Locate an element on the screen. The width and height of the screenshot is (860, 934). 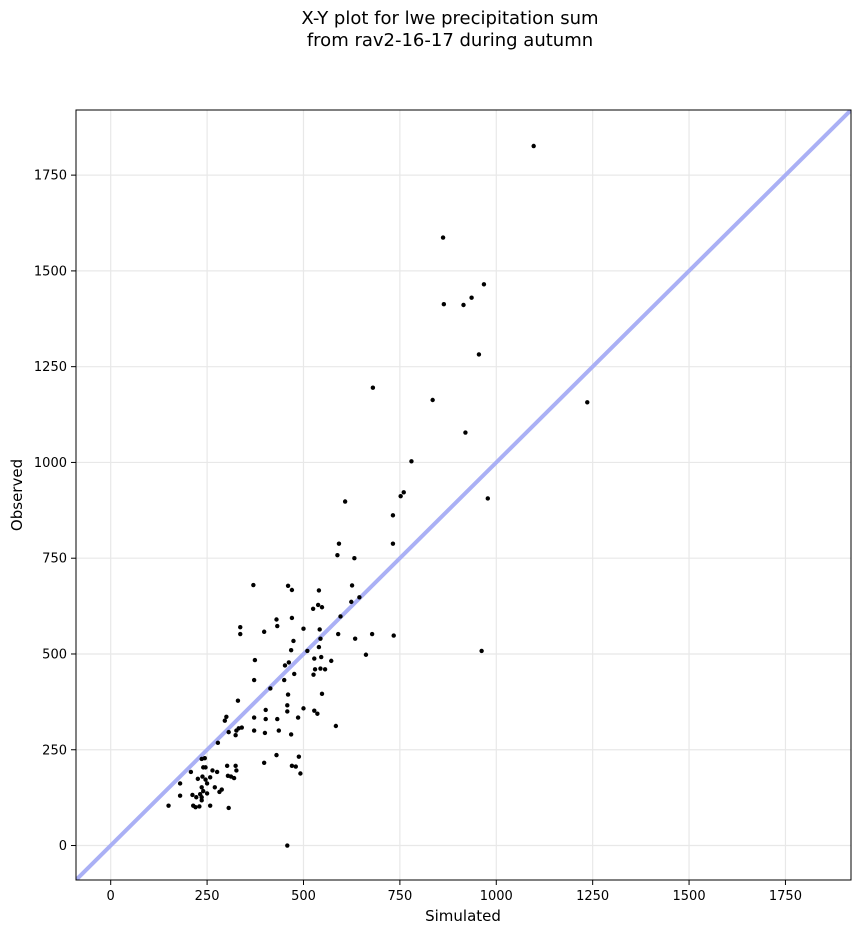
x-tick-label: 1750 is located at coordinates (785, 896).